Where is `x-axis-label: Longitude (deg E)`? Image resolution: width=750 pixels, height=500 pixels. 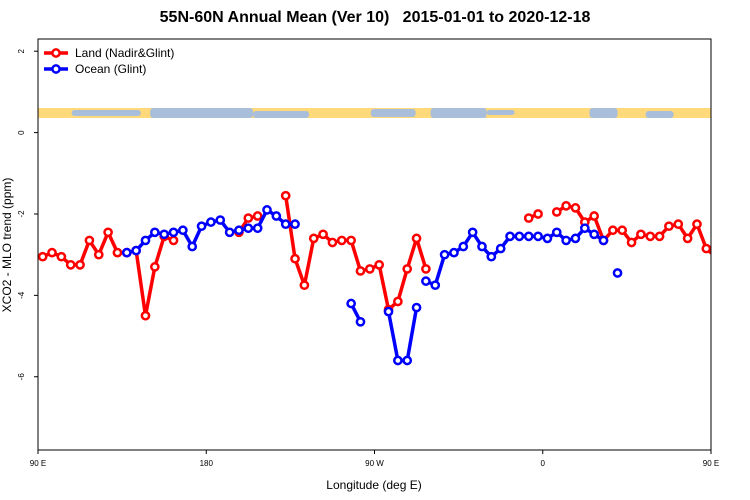
x-axis-label: Longitude (deg E) is located at coordinates (373, 485).